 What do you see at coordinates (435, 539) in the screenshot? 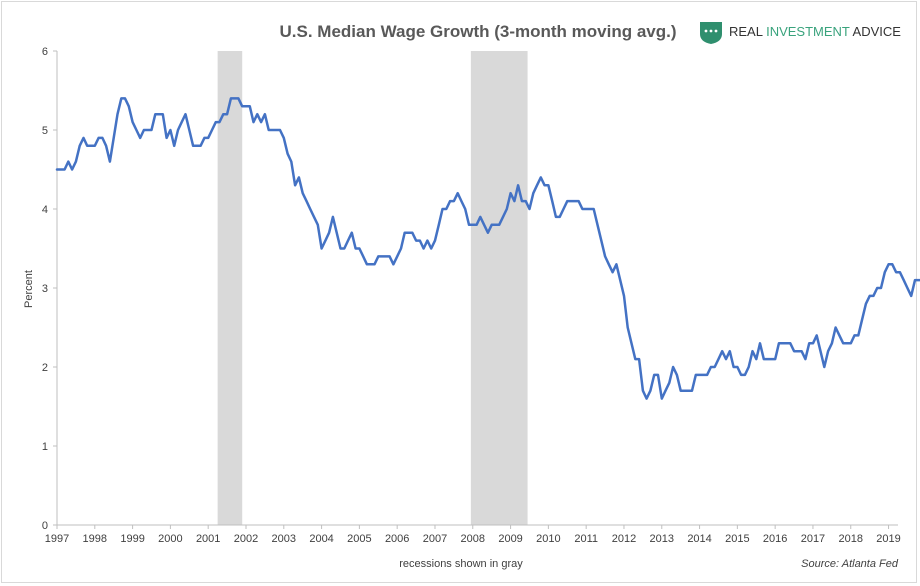
I see `x-tick-label: 2007` at bounding box center [435, 539].